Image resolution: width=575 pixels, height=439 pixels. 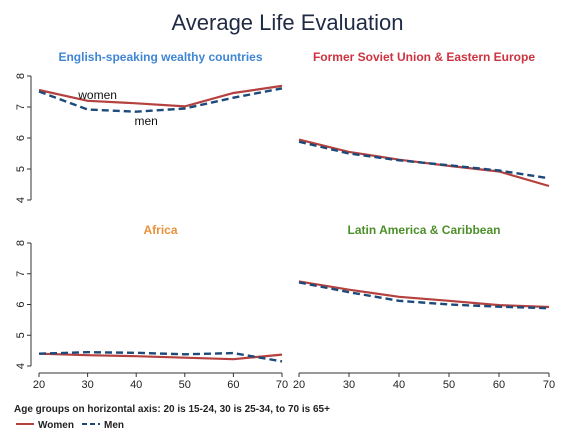 I want to click on series-annotation: men, so click(x=146, y=121).